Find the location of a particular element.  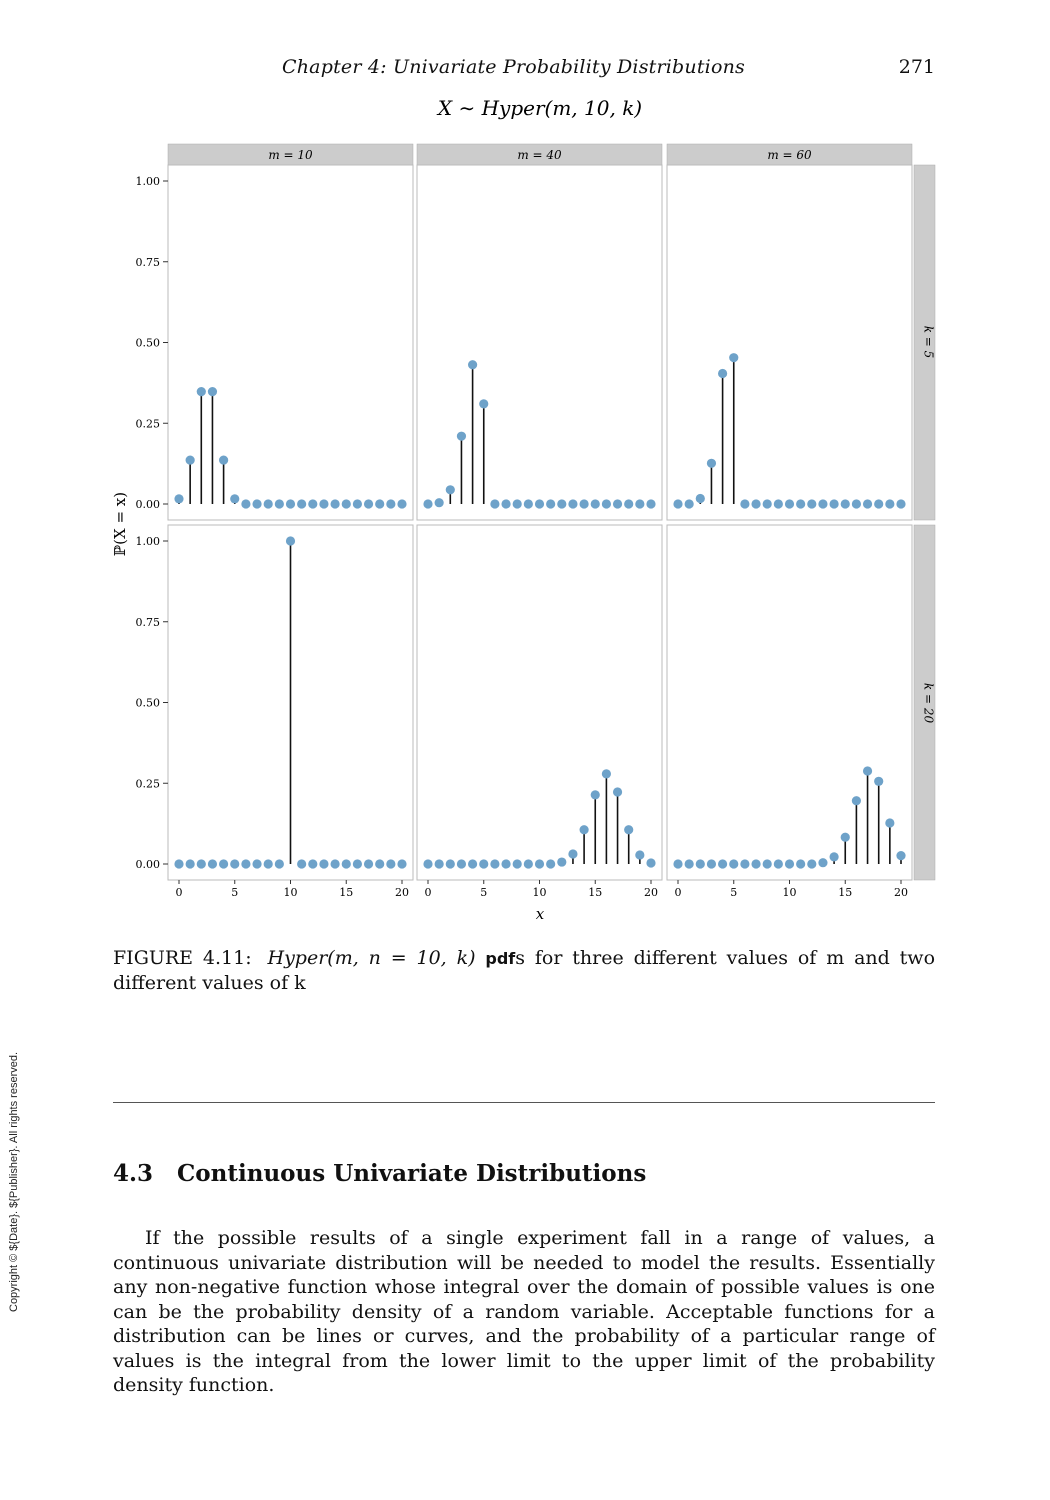

x-axis-label: x is located at coordinates (540, 914).